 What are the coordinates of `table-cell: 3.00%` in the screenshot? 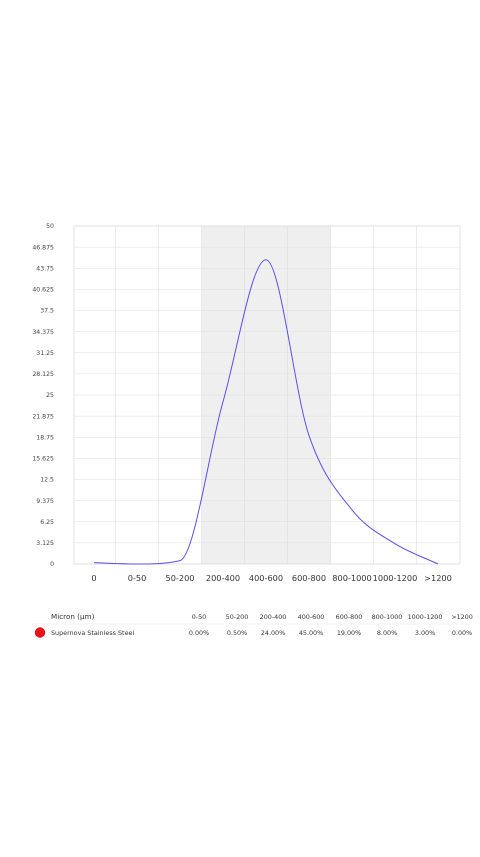 It's located at (425, 633).